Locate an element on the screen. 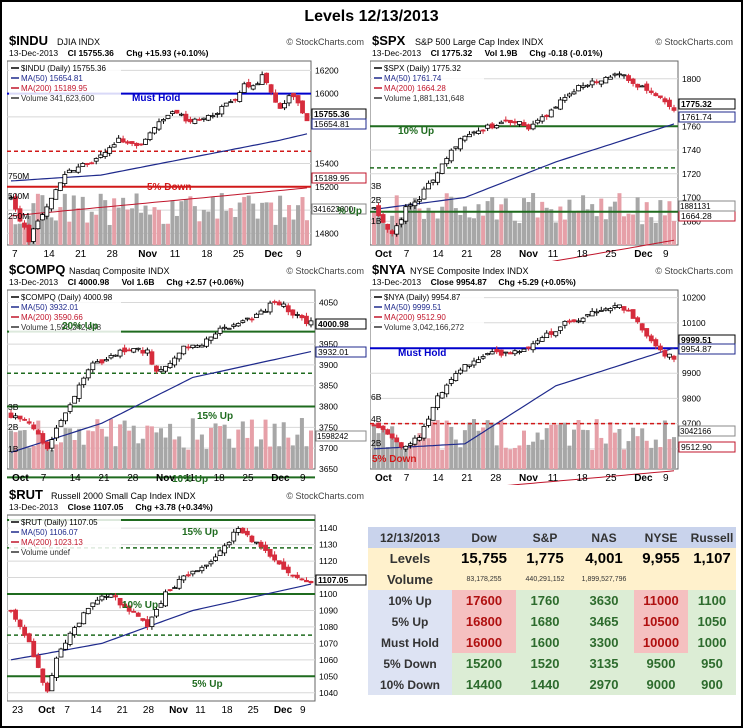 The width and height of the screenshot is (743, 728). volume-tick-label: 2B is located at coordinates (13, 427).